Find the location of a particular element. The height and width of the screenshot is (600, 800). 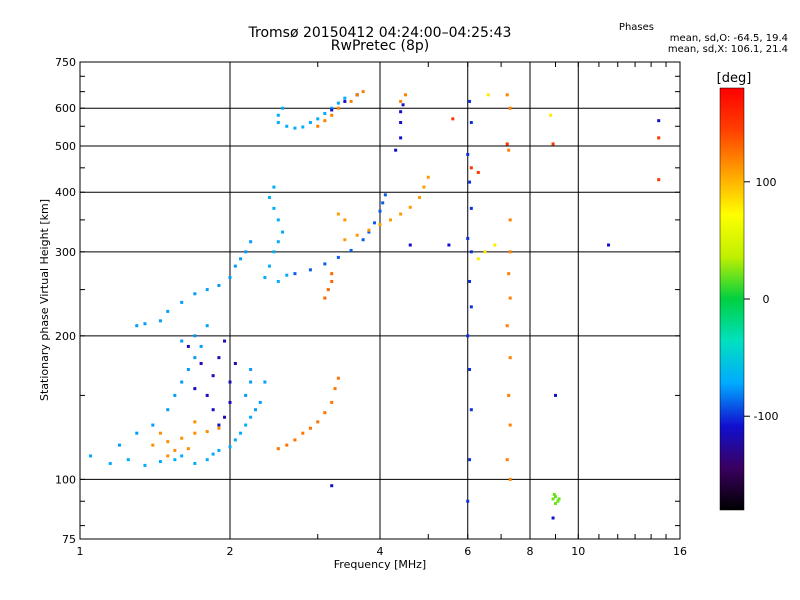

x-tick-label: 8 is located at coordinates (530, 551).